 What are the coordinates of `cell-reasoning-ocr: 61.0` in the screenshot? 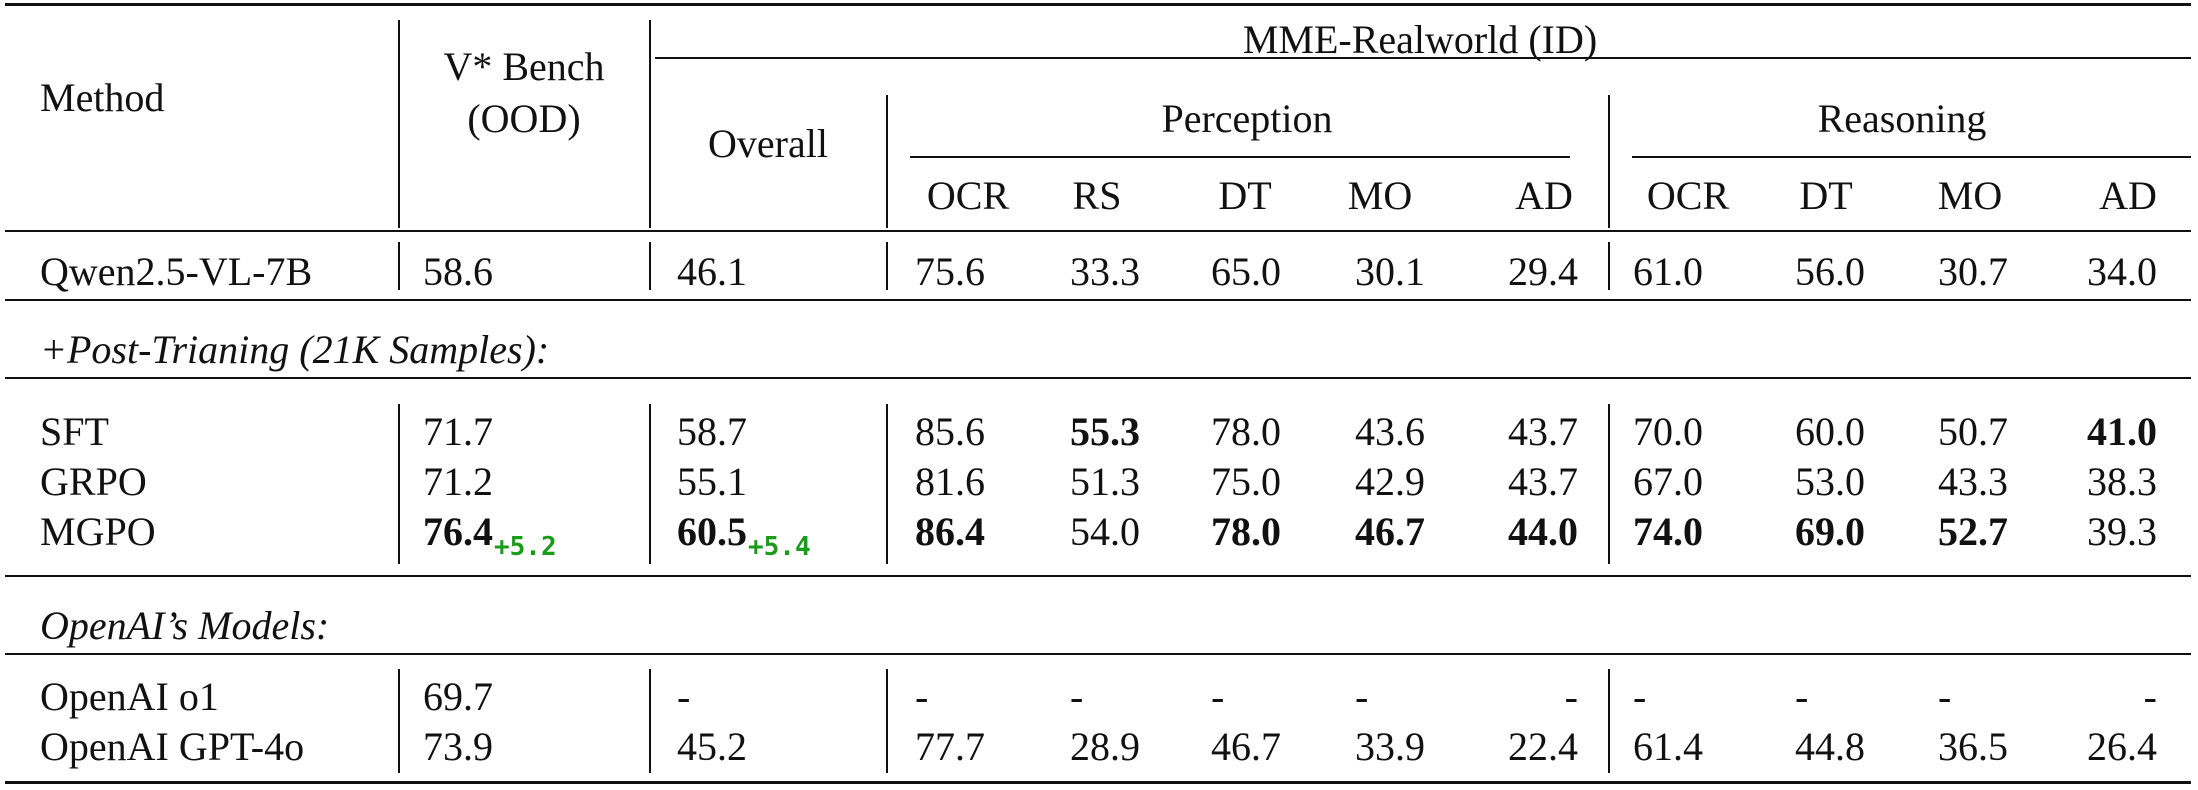 It's located at (1668, 271).